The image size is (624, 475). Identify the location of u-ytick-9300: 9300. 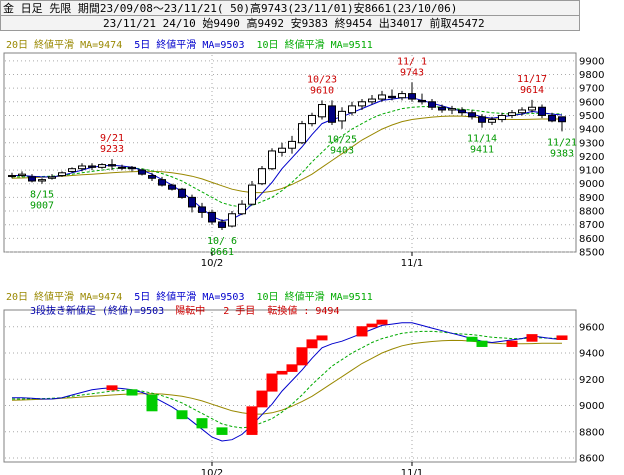
(591, 143).